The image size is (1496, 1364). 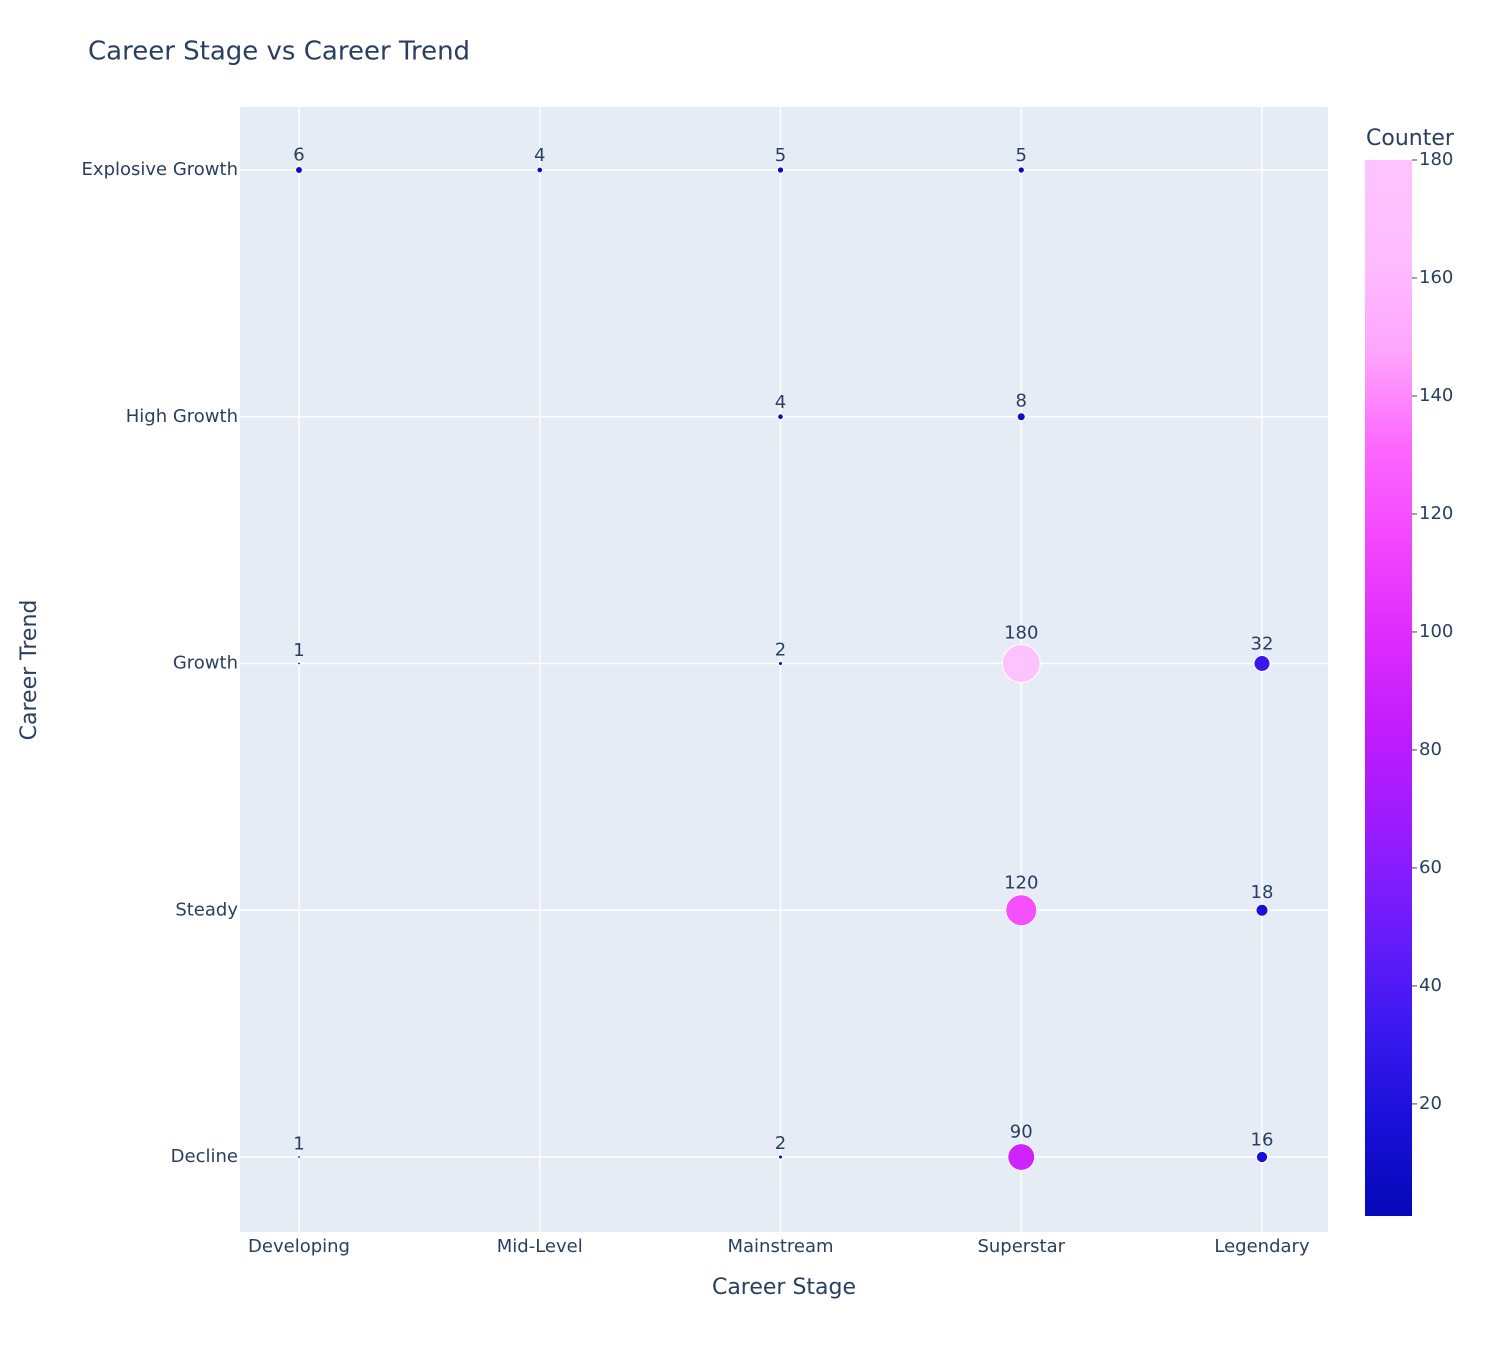 What do you see at coordinates (1436, 159) in the screenshot?
I see `colorbar-tick-label: 180` at bounding box center [1436, 159].